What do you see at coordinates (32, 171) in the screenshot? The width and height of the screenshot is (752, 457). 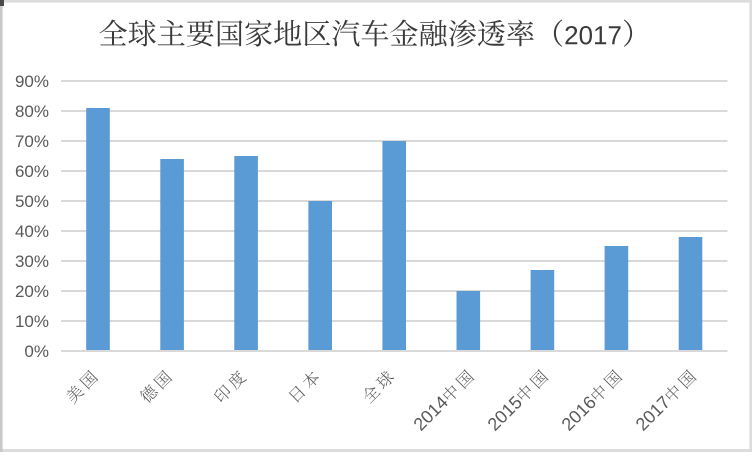 I see `svg-text: 60%` at bounding box center [32, 171].